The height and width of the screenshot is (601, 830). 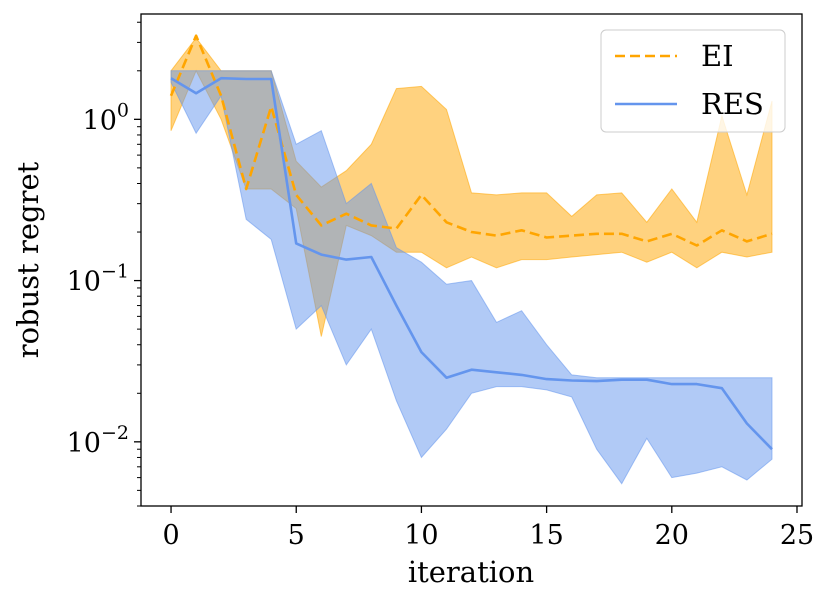 What do you see at coordinates (296, 535) in the screenshot?
I see `x-tick-label: 5` at bounding box center [296, 535].